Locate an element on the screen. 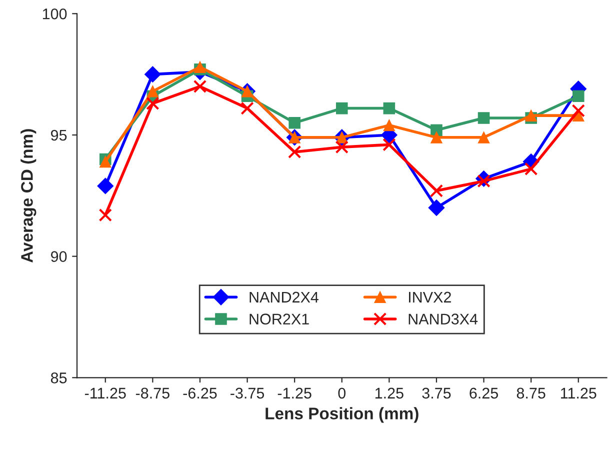  x-tick-label: -11.25 is located at coordinates (105, 393).